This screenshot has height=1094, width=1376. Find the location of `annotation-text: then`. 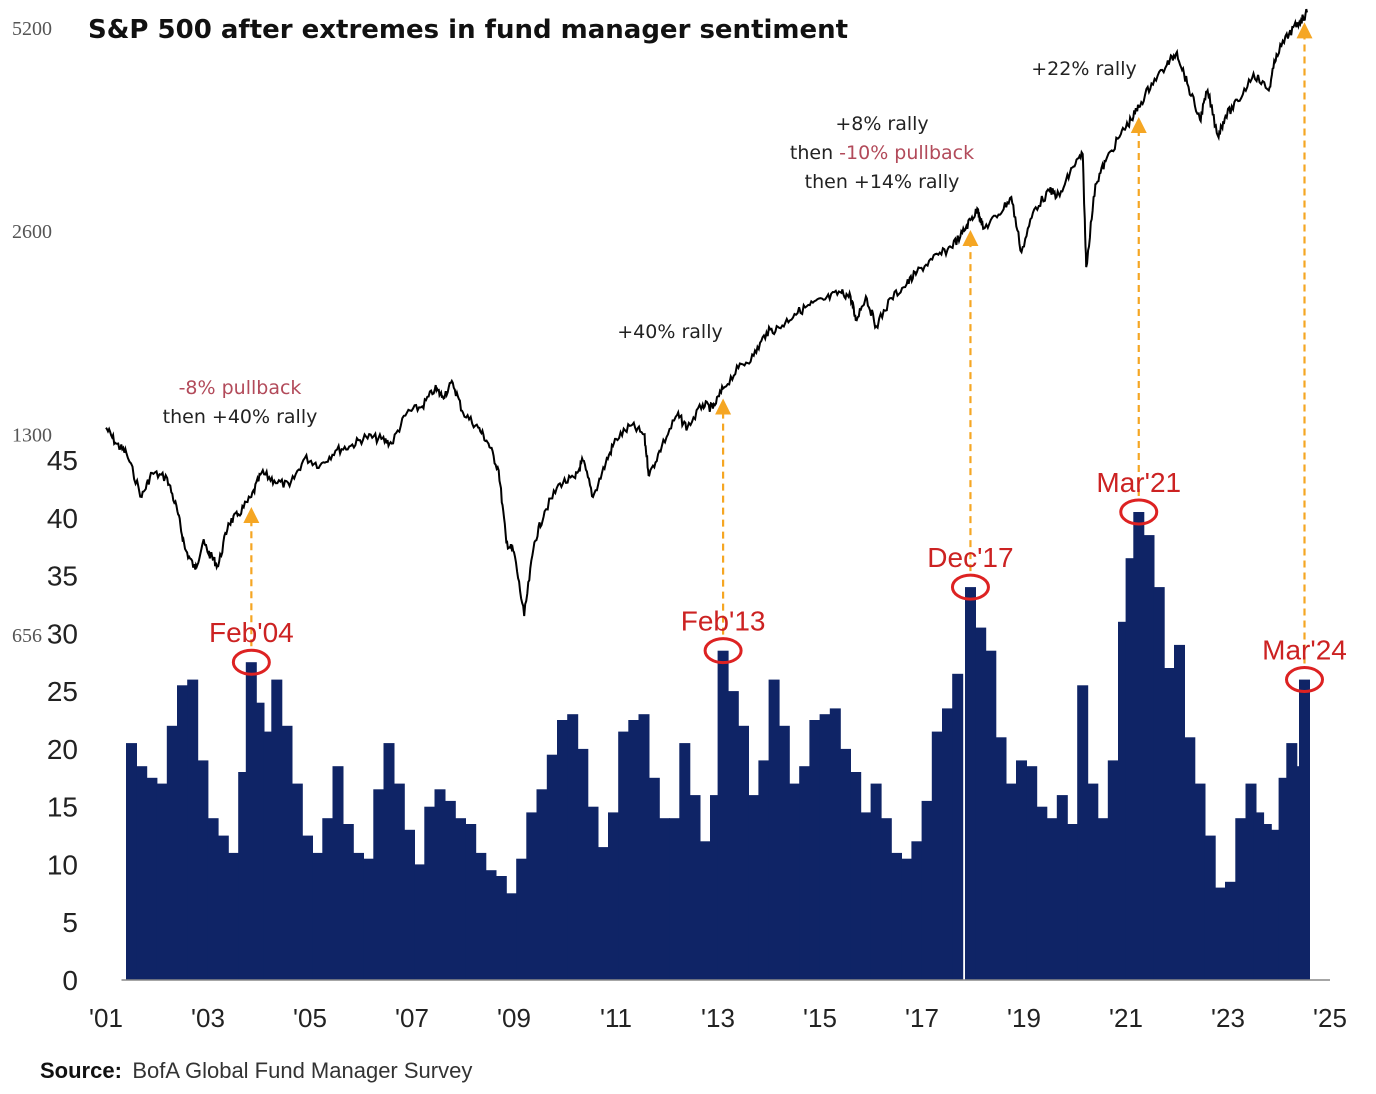

annotation-text: then is located at coordinates (814, 153).